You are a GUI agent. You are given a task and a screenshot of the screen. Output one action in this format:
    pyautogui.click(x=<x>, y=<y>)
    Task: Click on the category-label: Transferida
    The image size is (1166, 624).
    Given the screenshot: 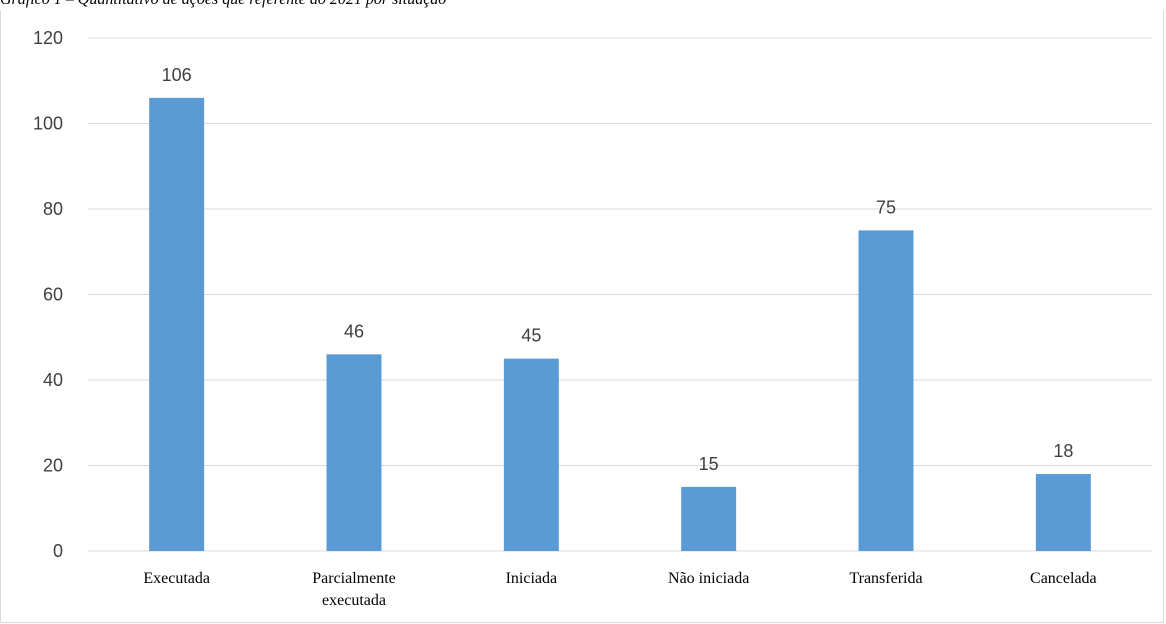 What is the action you would take?
    pyautogui.click(x=885, y=578)
    